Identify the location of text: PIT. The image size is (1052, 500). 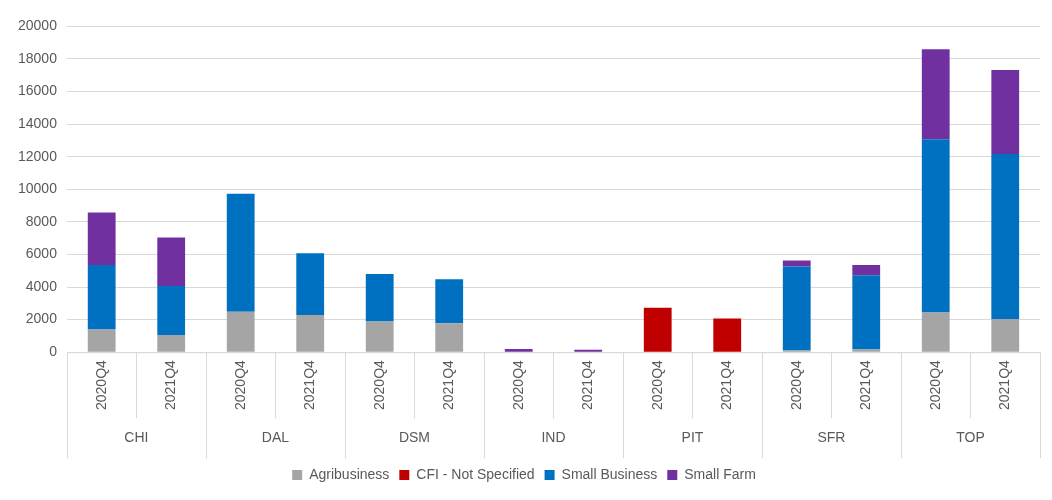
(692, 436).